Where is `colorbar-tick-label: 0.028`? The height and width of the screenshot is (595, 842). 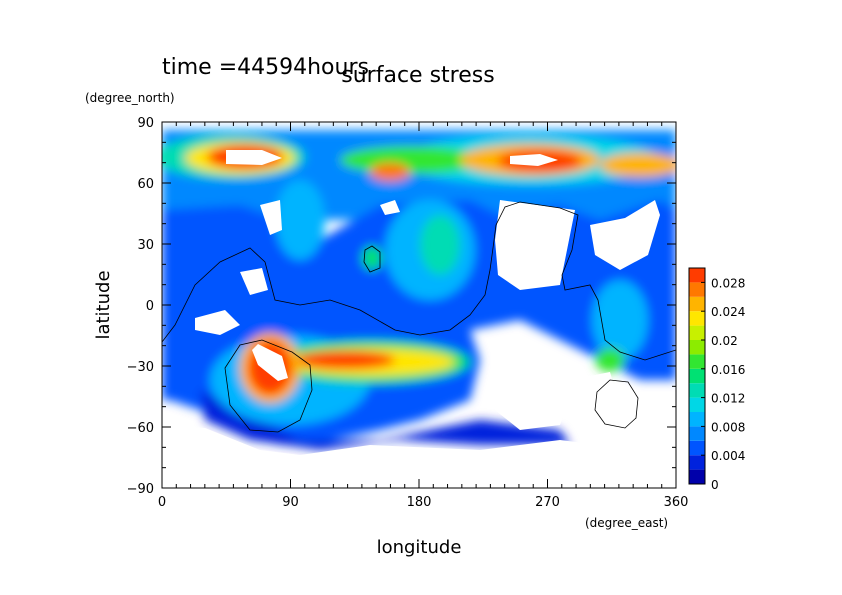
colorbar-tick-label: 0.028 is located at coordinates (728, 283).